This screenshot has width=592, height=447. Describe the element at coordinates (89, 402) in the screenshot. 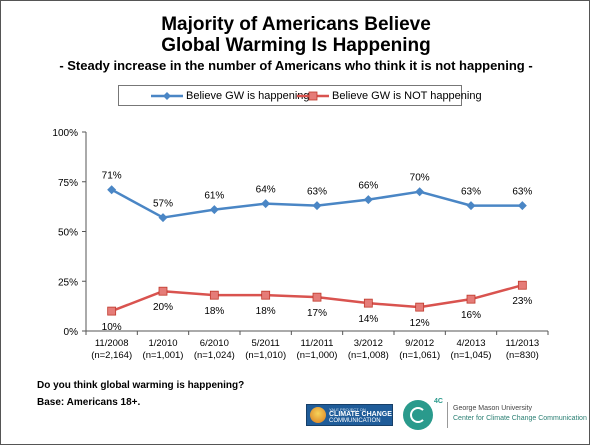

I see `survey-base: Base: Americans 18+.` at that location.